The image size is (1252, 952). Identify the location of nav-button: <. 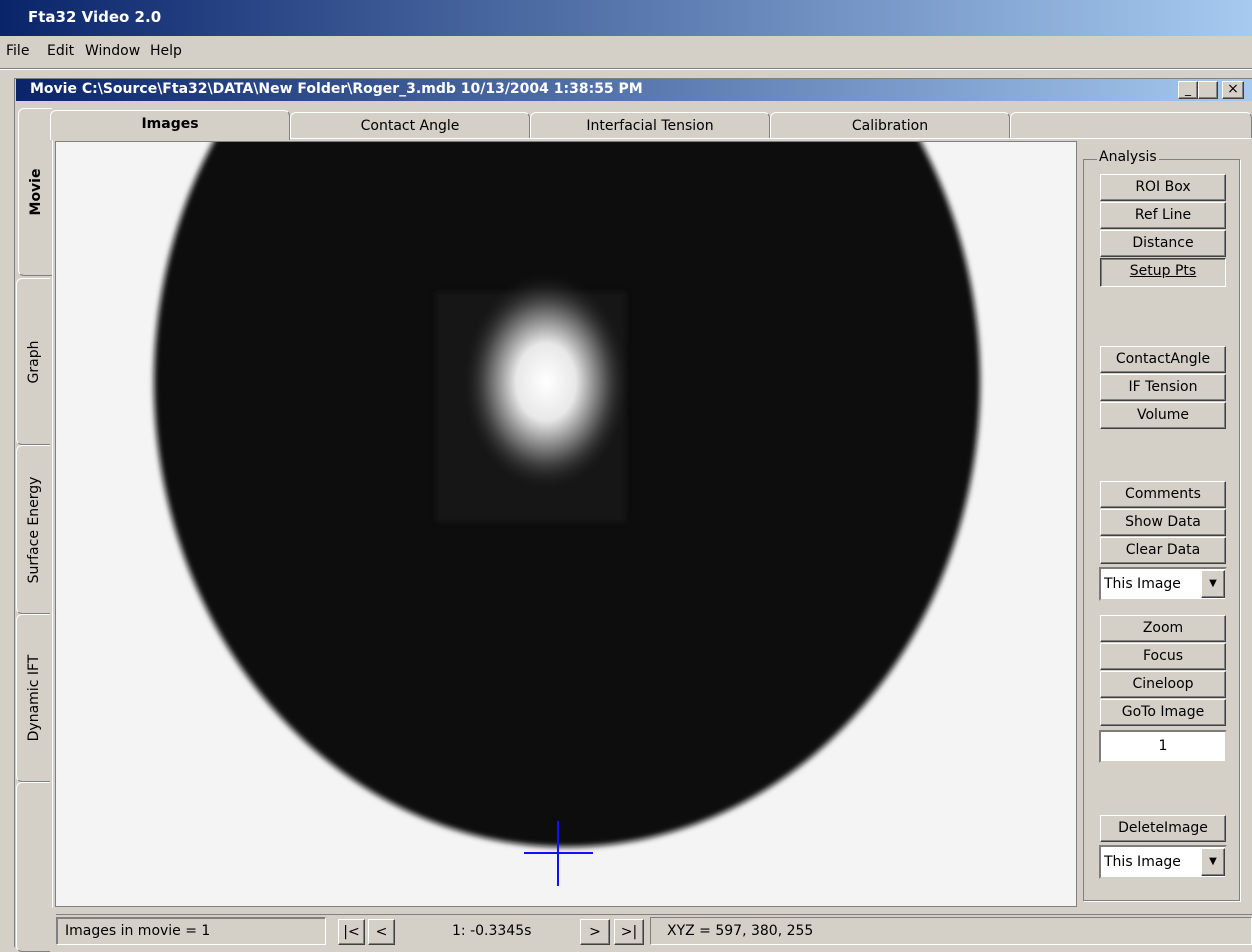
(381, 932).